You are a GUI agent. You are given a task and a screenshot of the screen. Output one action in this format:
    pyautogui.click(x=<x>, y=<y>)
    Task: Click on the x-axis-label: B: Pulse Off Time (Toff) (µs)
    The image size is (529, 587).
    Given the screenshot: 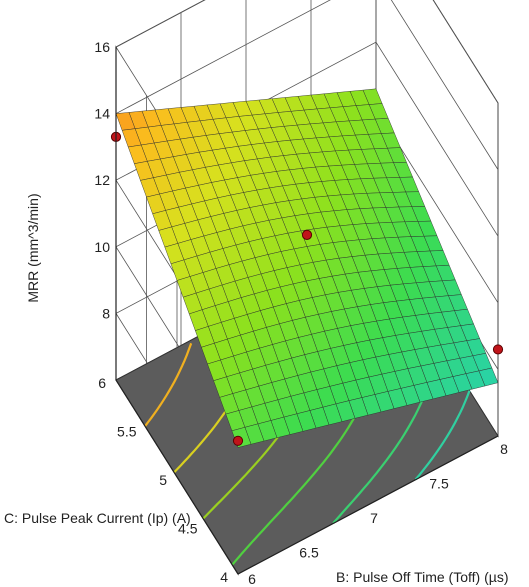 What is the action you would take?
    pyautogui.click(x=422, y=577)
    